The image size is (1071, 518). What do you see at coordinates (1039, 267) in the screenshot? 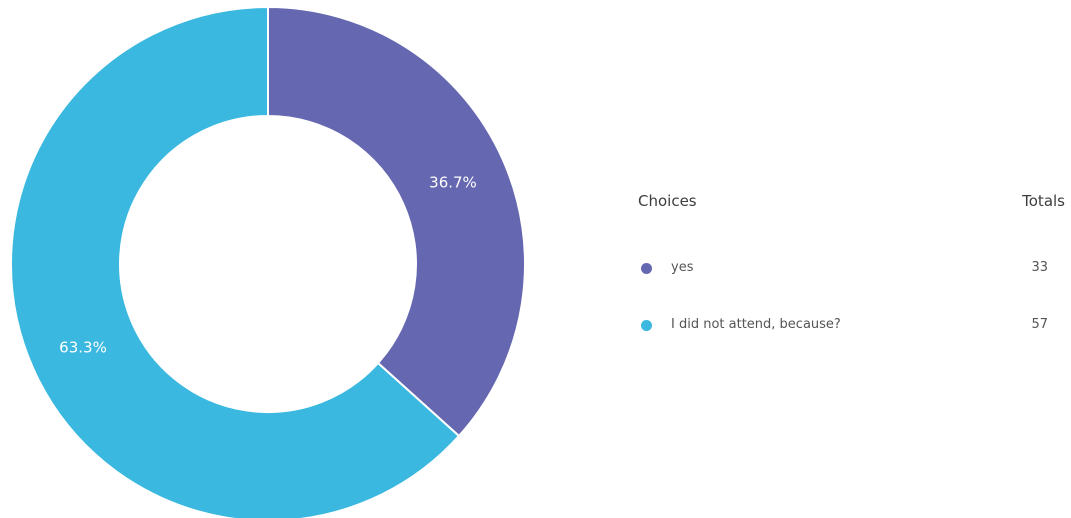
I see `legend-total-yes: 33` at bounding box center [1039, 267].